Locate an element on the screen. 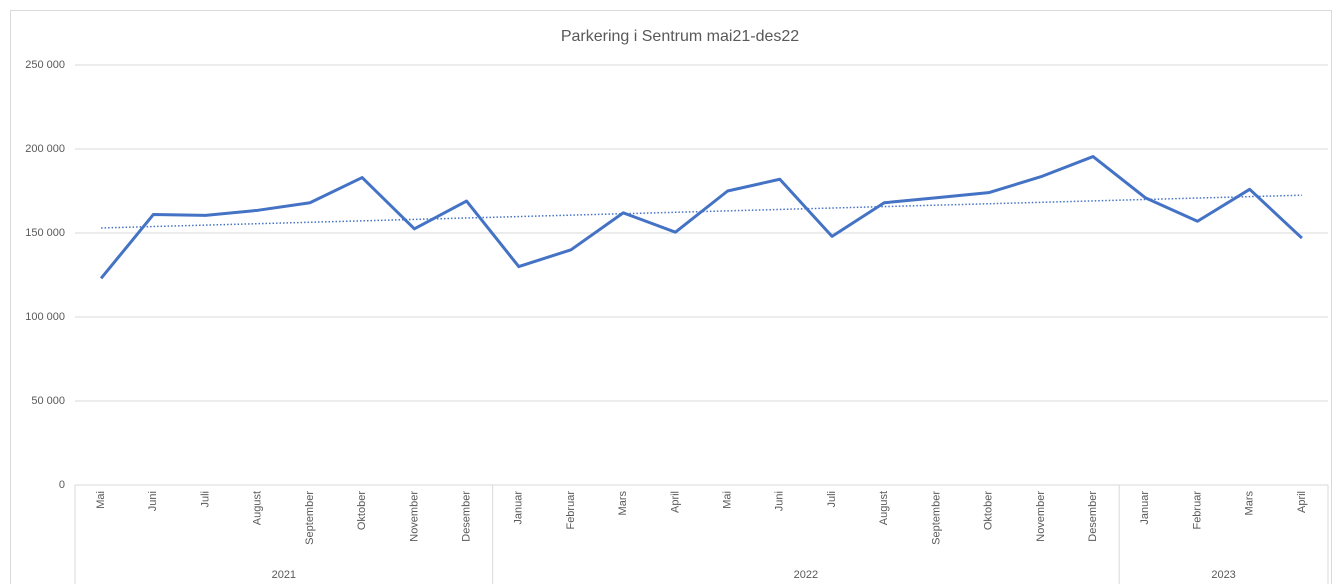 Image resolution: width=1333 pixels, height=584 pixels. y-tick-label: 50 000 is located at coordinates (48, 401).